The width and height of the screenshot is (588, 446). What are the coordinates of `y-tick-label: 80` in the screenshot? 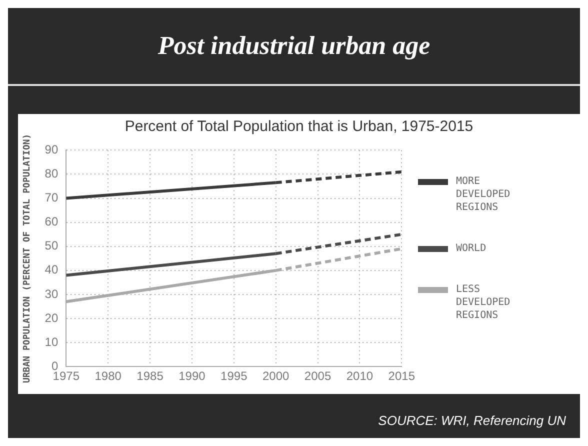 It's located at (51, 173).